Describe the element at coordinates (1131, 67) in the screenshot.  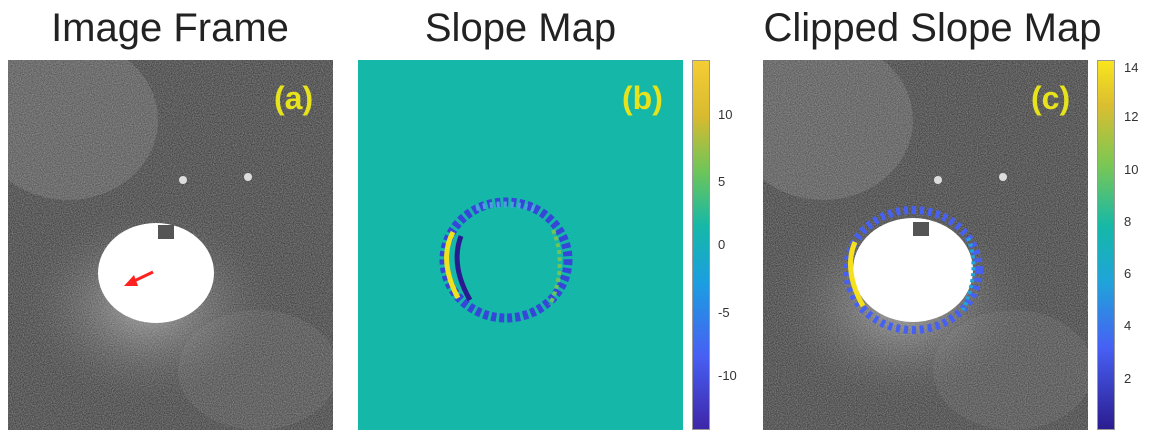
I see `colorbar-c-tick: 14` at that location.